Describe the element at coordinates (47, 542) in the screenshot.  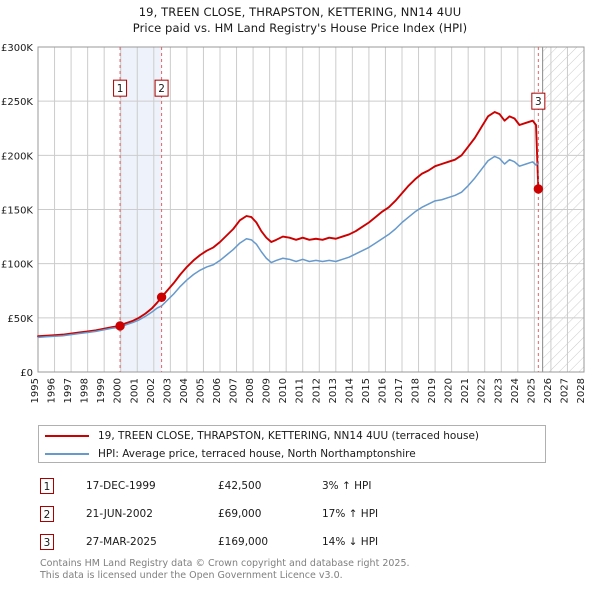
I see `txn-badge-3: 3` at that location.